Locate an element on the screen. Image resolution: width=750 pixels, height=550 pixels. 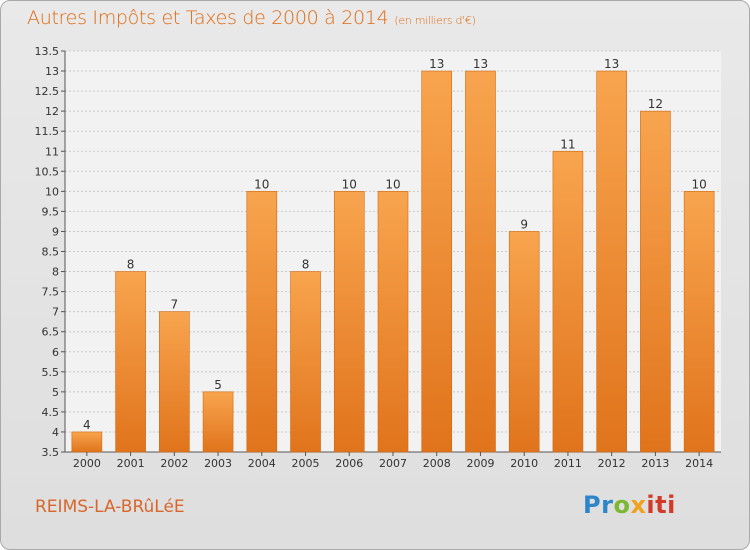
value-label-2002: 7 is located at coordinates (175, 305).